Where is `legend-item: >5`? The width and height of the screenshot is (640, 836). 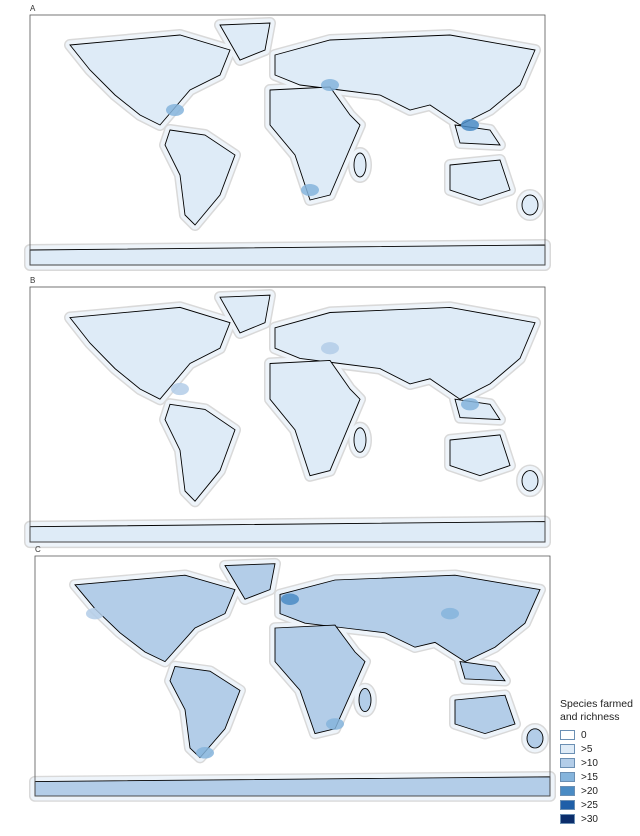
legend-item: >5 is located at coordinates (600, 749).